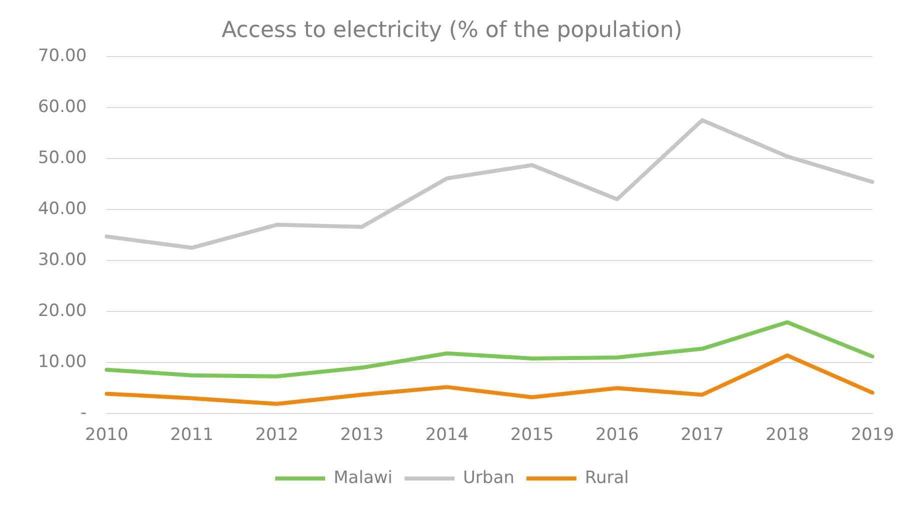 The height and width of the screenshot is (510, 914). I want to click on chart-title: Access to electricity (% of the population), so click(452, 30).